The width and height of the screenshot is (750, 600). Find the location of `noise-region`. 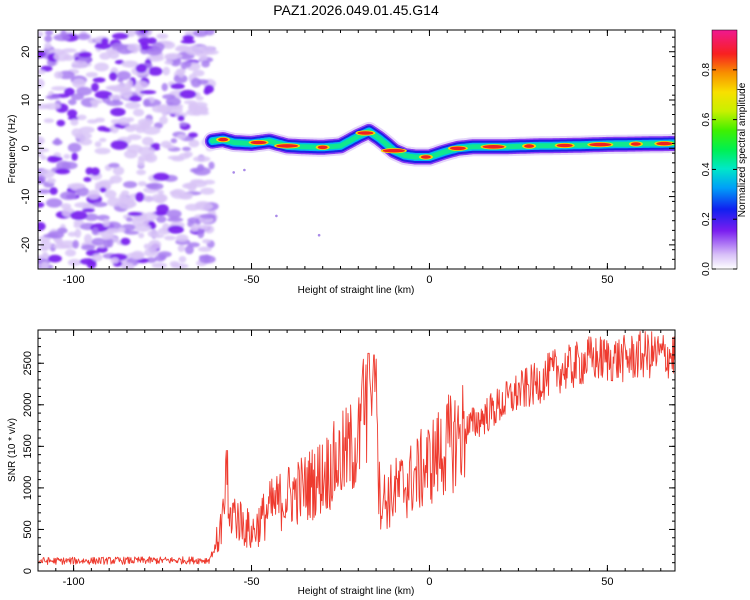

noise-region is located at coordinates (128, 149).